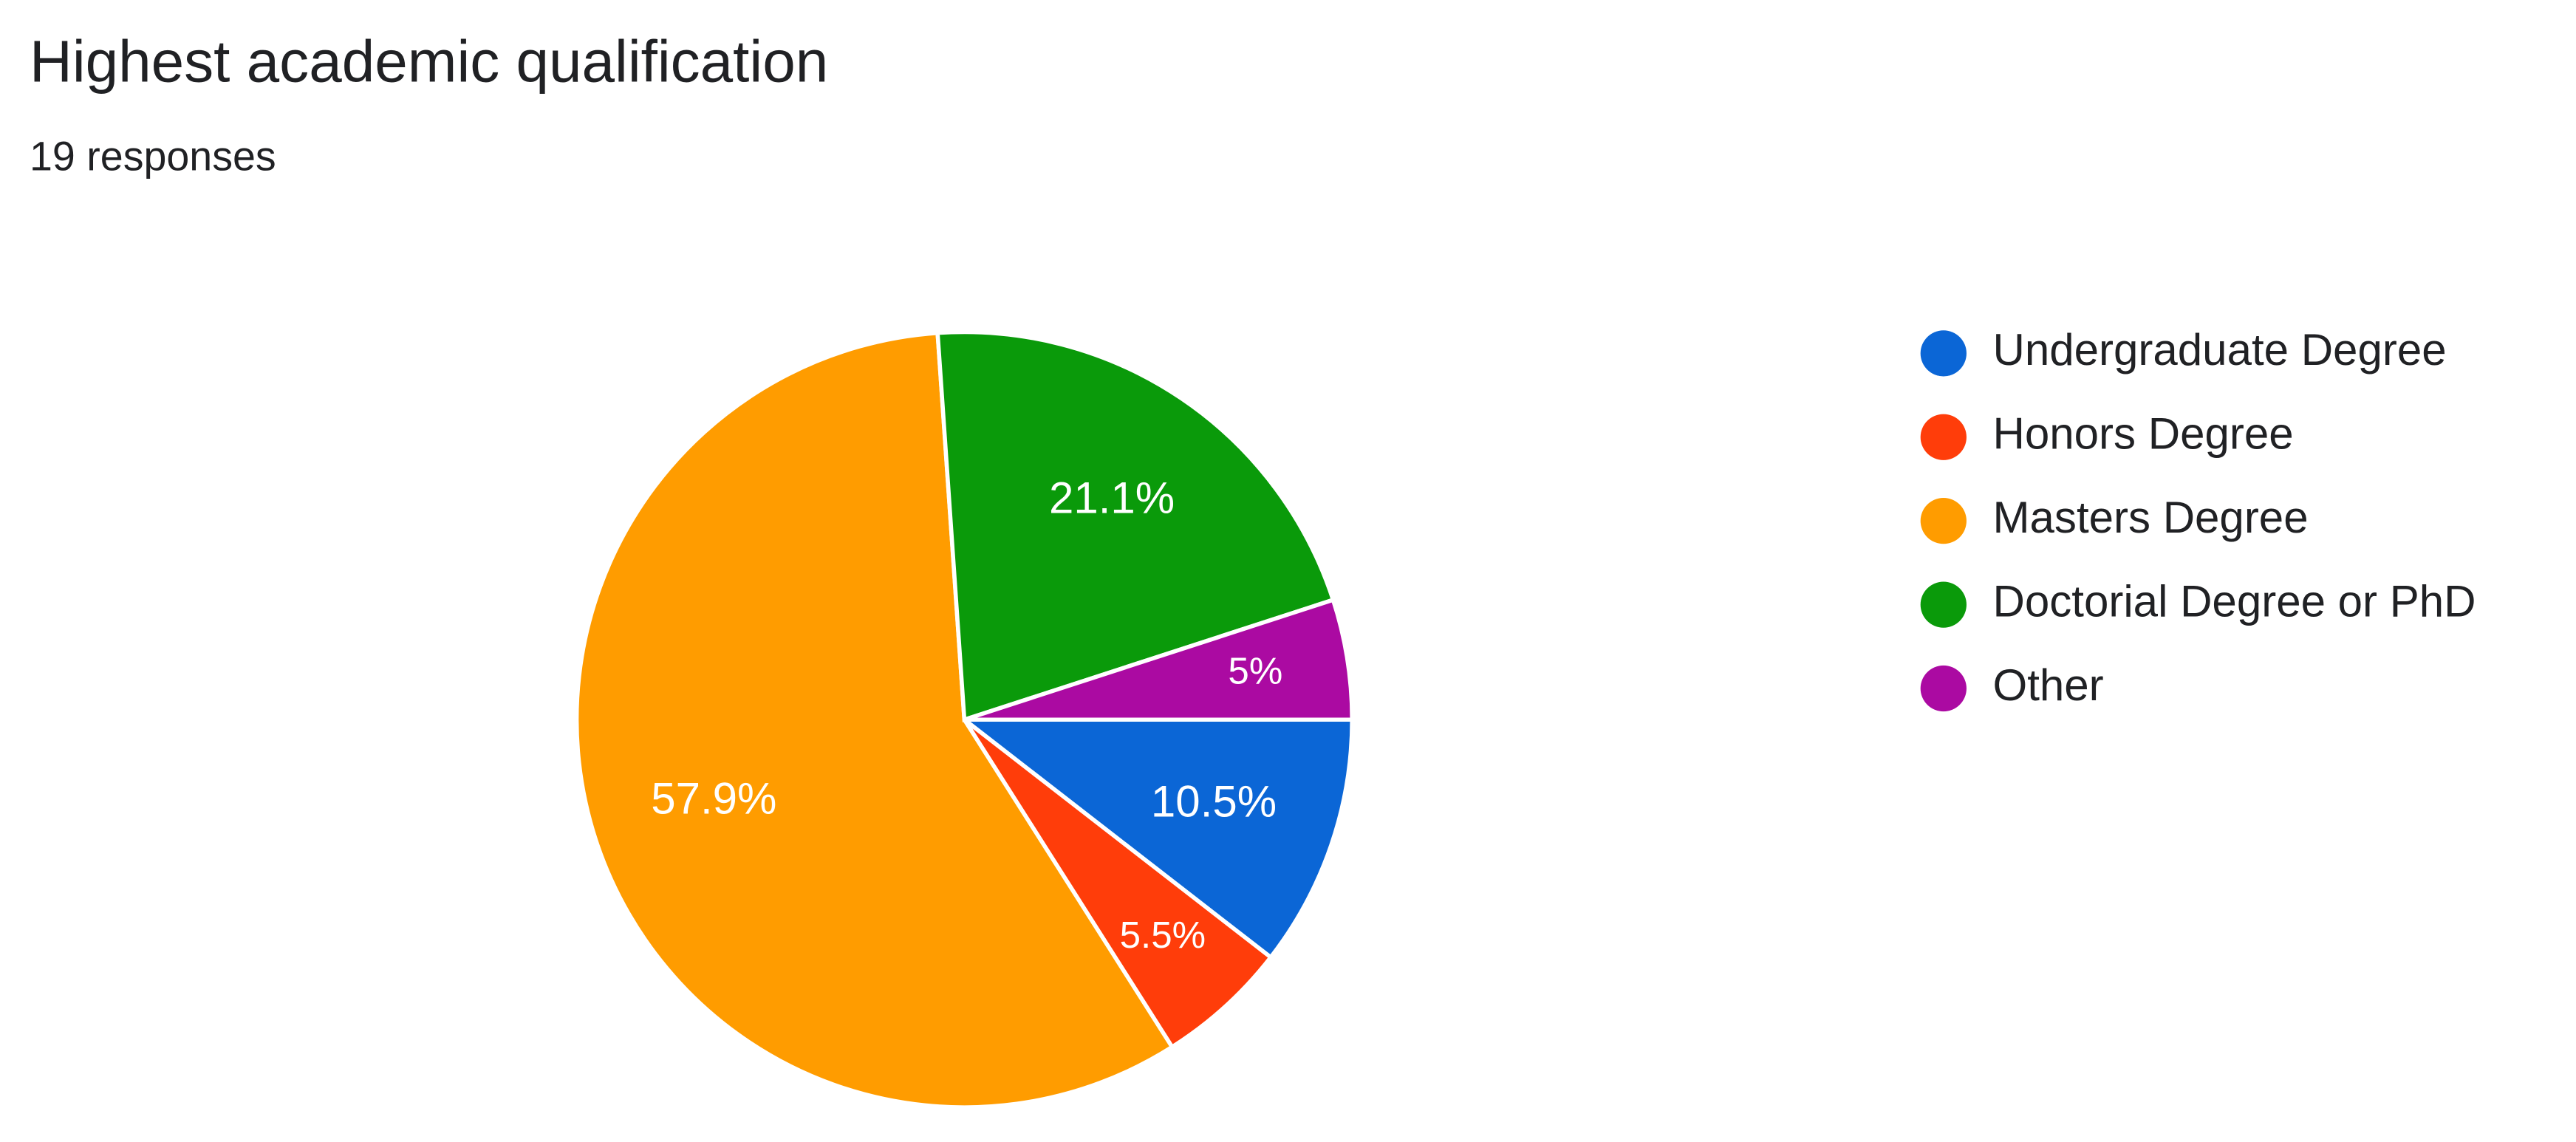 Image resolution: width=2576 pixels, height=1142 pixels. What do you see at coordinates (714, 798) in the screenshot?
I see `slice-label: 57.9%` at bounding box center [714, 798].